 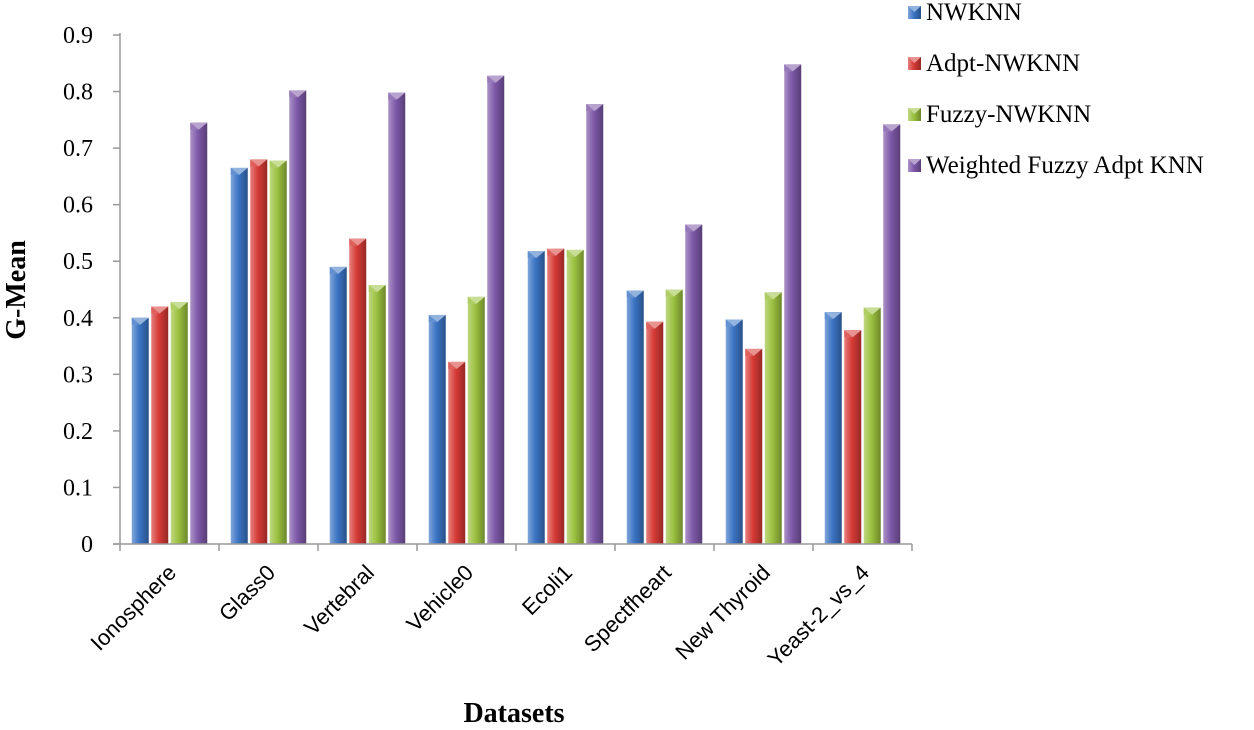 What do you see at coordinates (547, 590) in the screenshot?
I see `x-tick-label: Ecoli1` at bounding box center [547, 590].